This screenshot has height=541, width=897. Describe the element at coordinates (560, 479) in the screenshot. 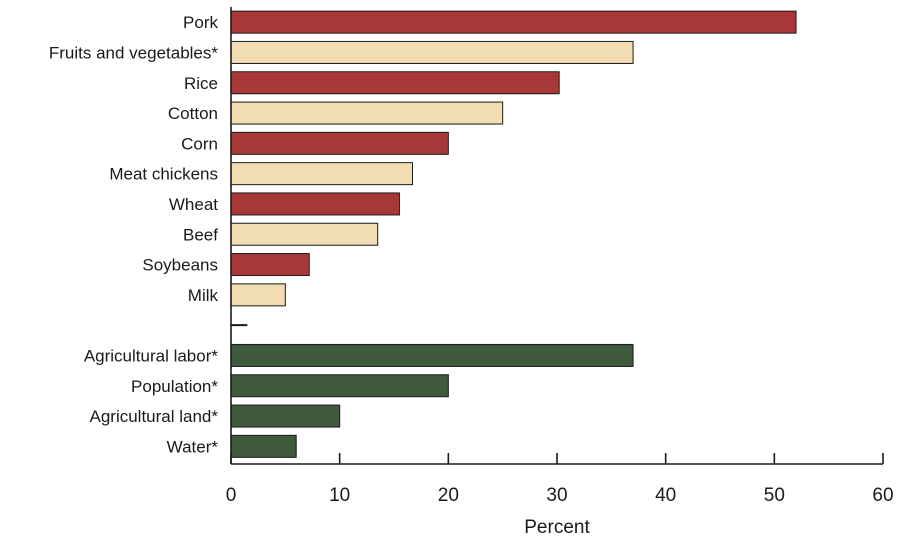

I see `x-axis-ticks: 0 10 20 30 40 50 60` at that location.